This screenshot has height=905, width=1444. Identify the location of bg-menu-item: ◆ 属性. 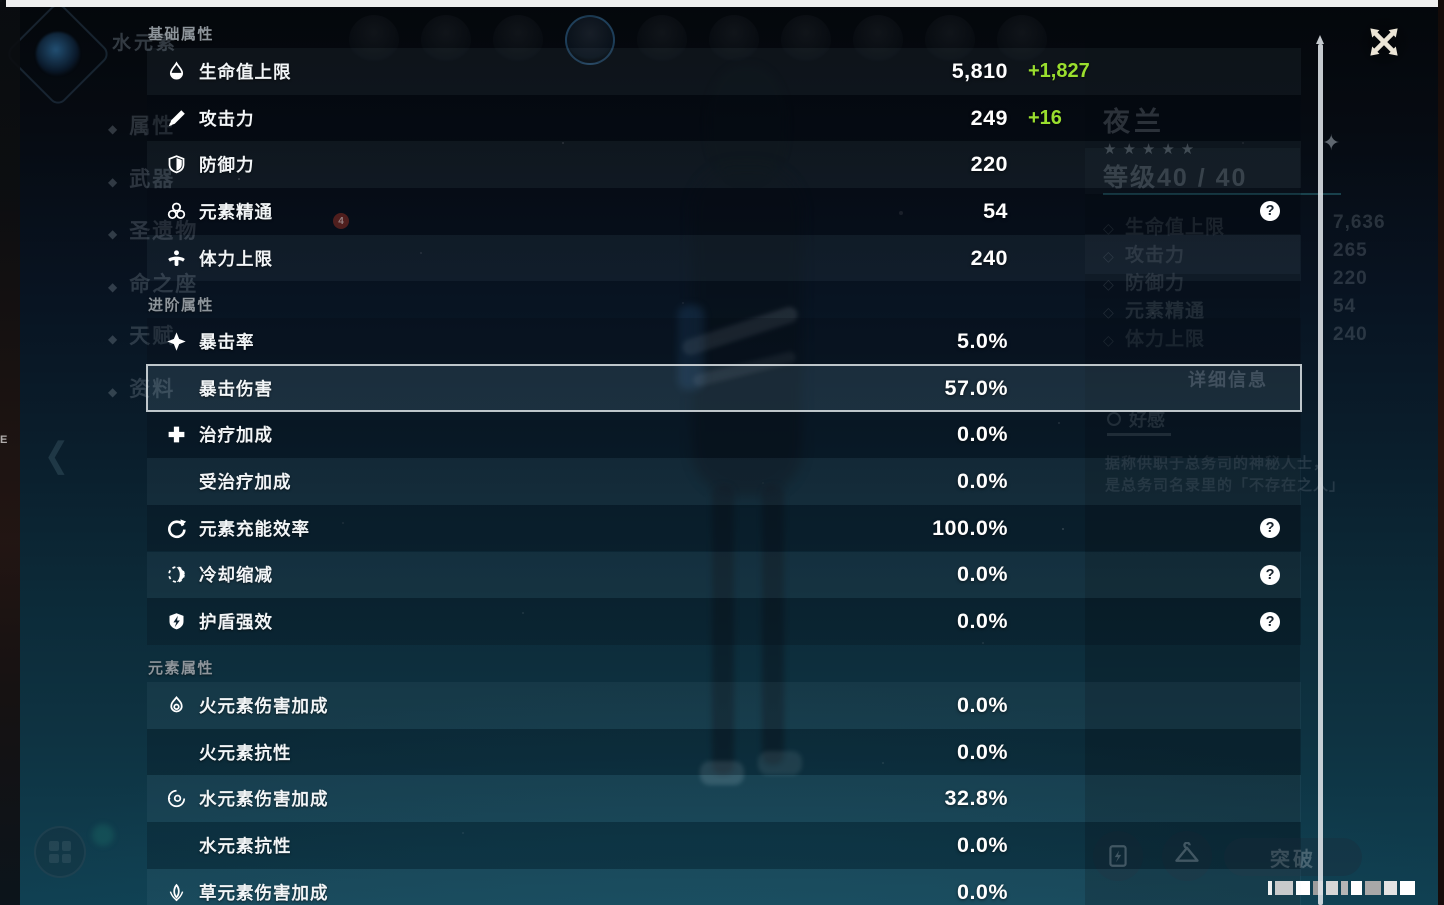
(142, 126).